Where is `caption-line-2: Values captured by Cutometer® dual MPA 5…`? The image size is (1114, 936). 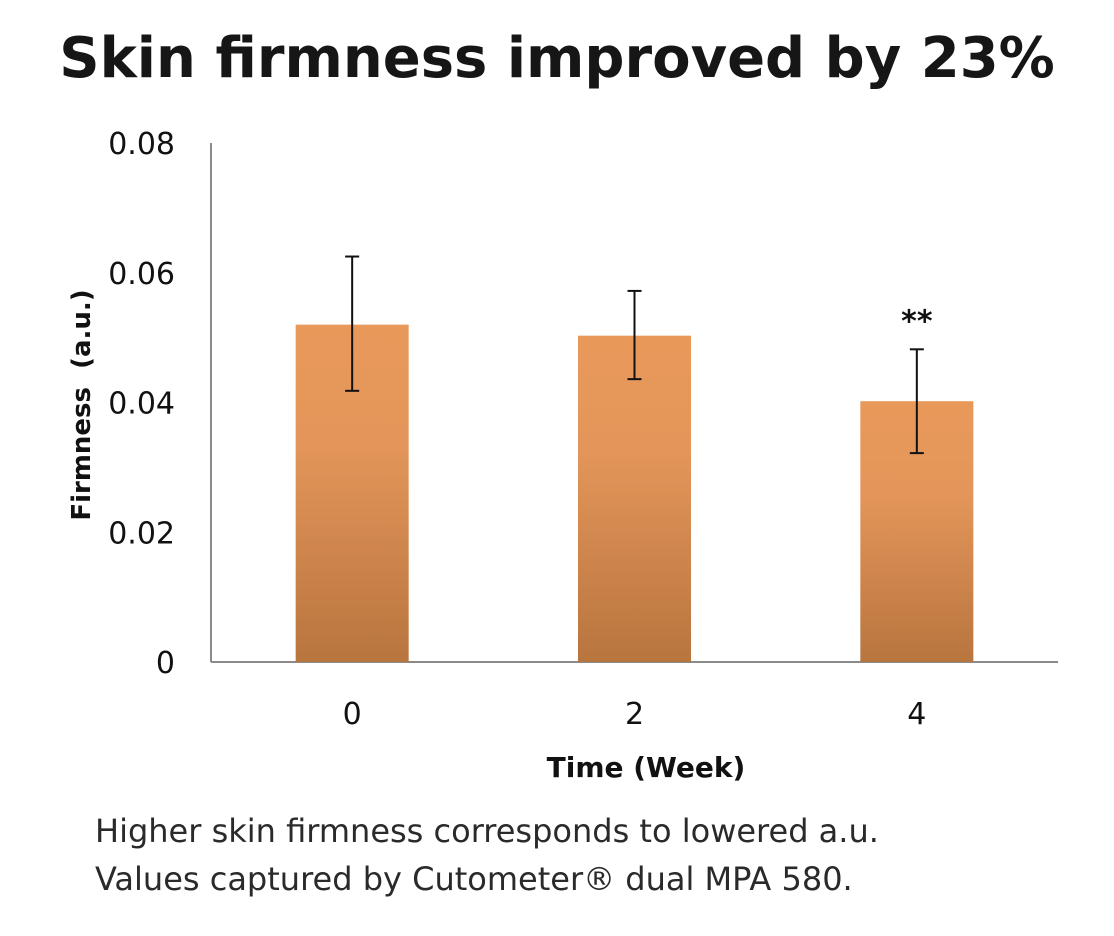 caption-line-2: Values captured by Cutometer® dual MPA 5… is located at coordinates (474, 879).